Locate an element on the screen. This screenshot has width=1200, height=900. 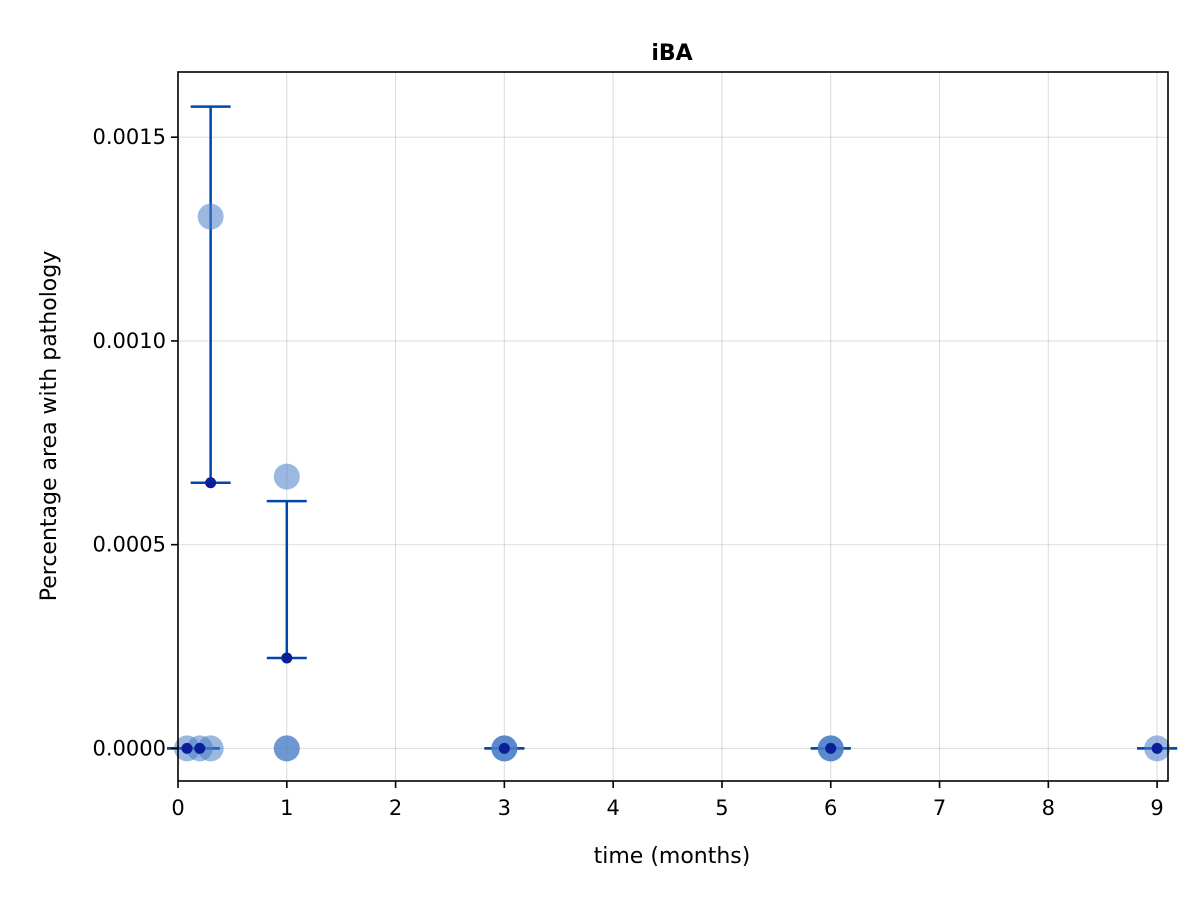
x-tick-label: 1 is located at coordinates (286, 808).